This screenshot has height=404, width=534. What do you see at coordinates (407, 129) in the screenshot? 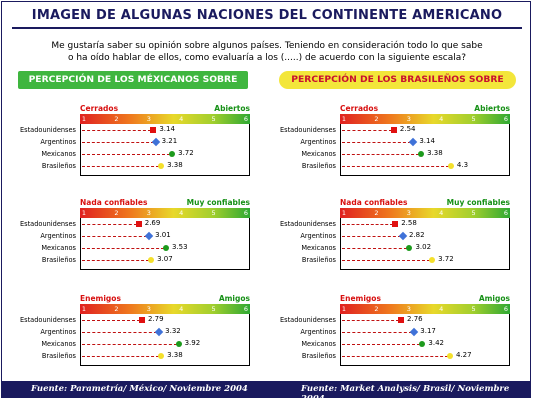
I see `value-label-estadounidenses: 2.54` at bounding box center [407, 129].